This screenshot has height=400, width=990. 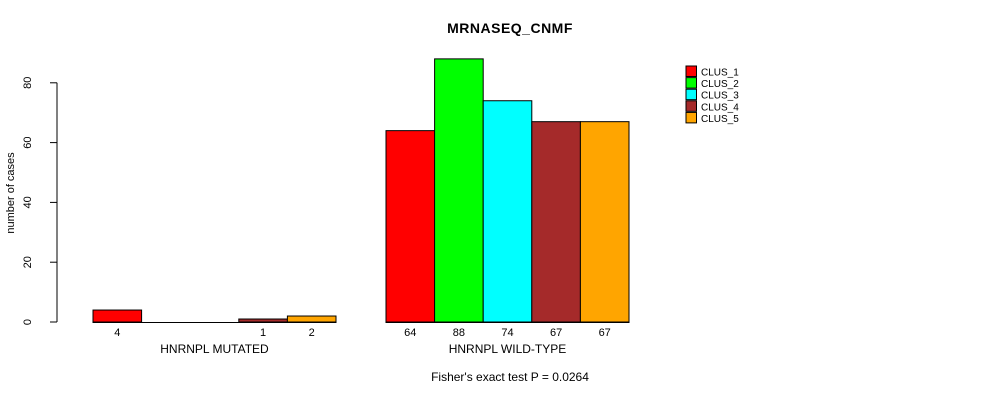 I want to click on legend-label: CLUS_1, so click(x=720, y=73).